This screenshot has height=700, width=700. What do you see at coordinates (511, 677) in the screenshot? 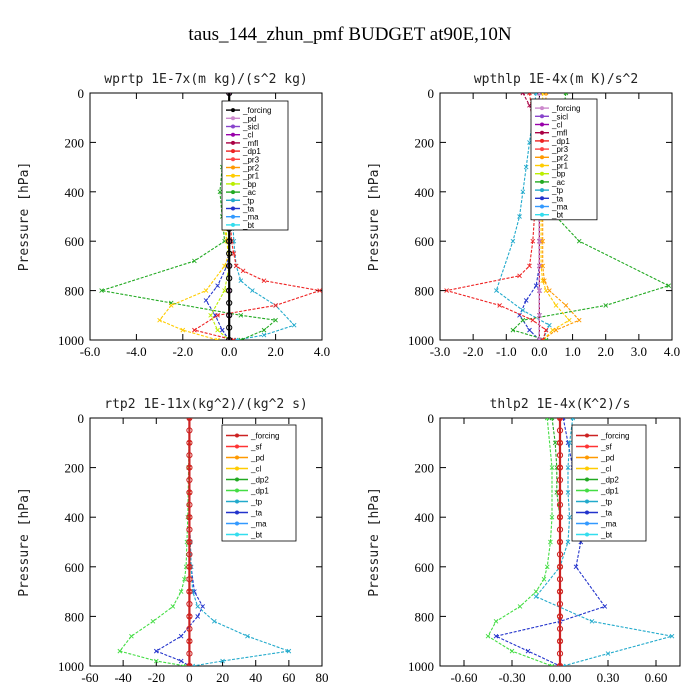
I see `x-tick-label: -0.30` at bounding box center [511, 677].